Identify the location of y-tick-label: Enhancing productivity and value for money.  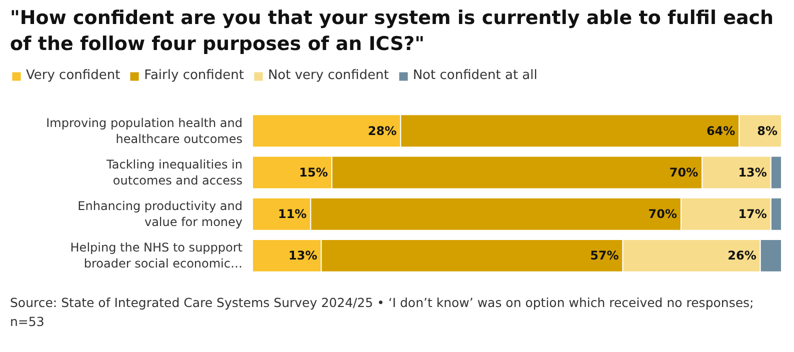
(160, 214).